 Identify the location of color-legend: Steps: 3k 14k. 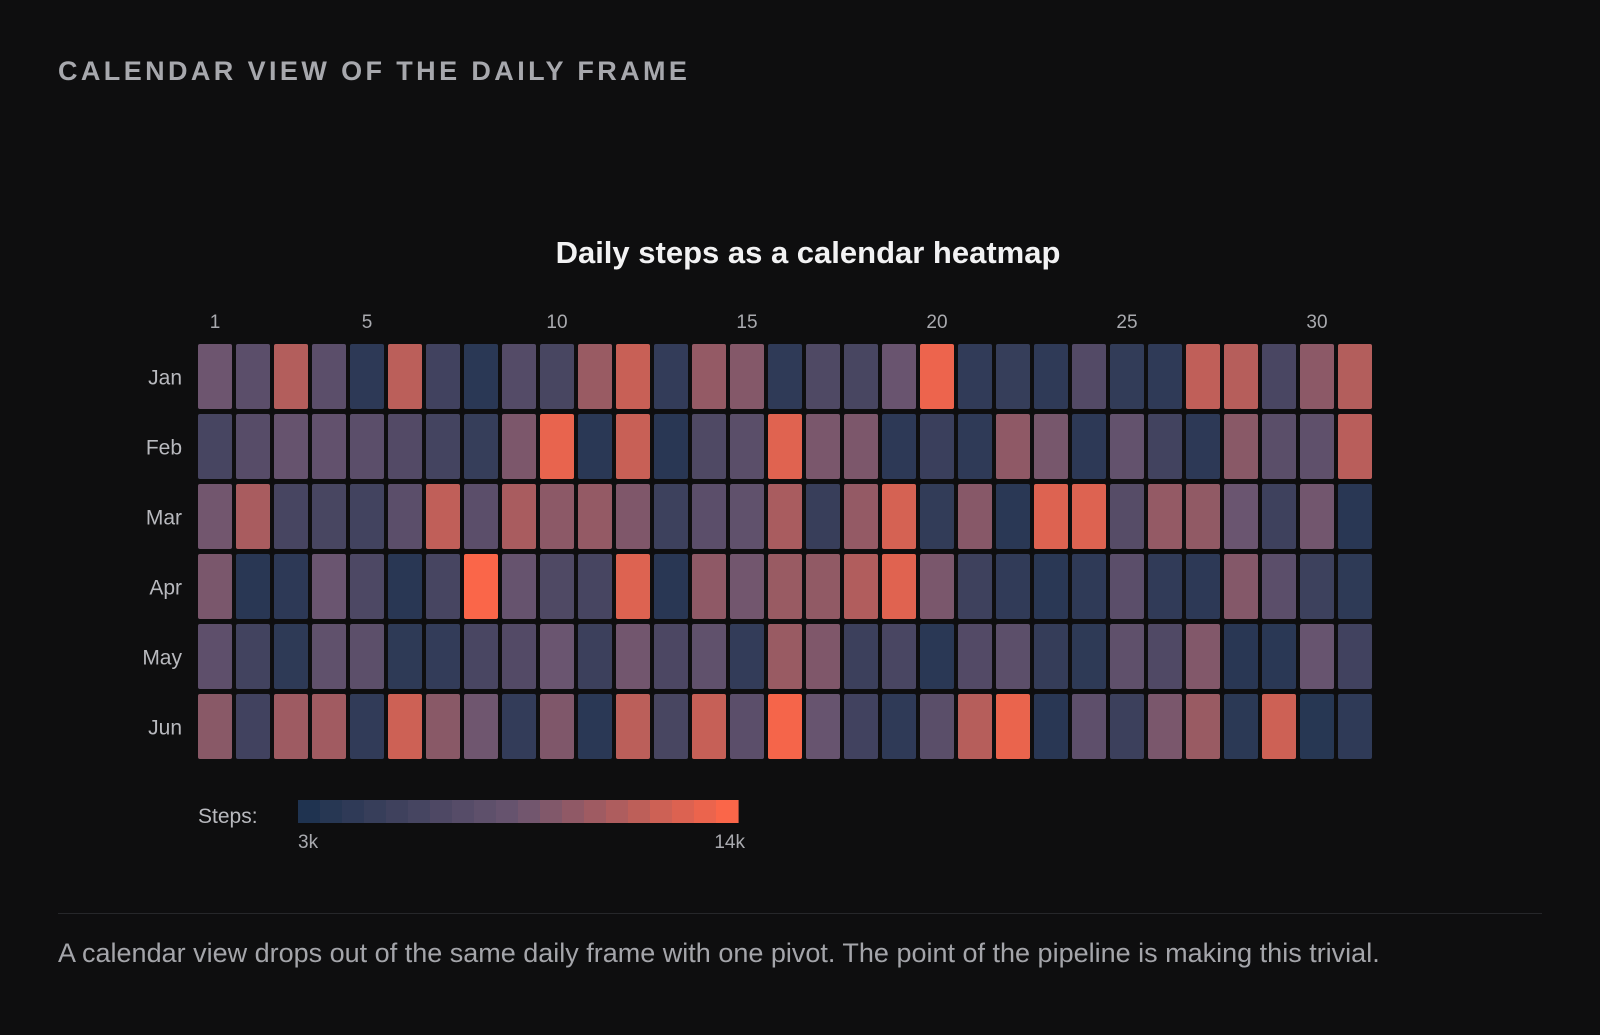
(471, 826).